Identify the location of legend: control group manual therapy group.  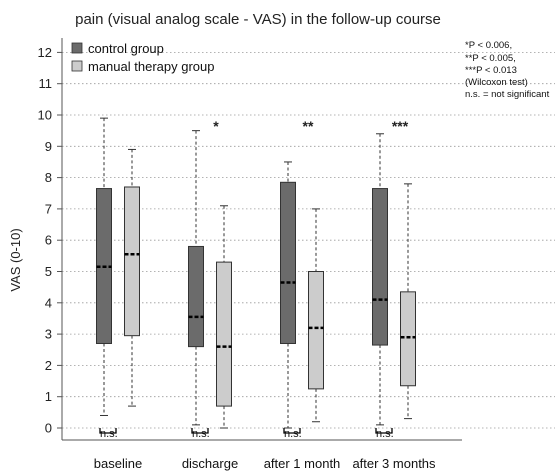
(142, 57).